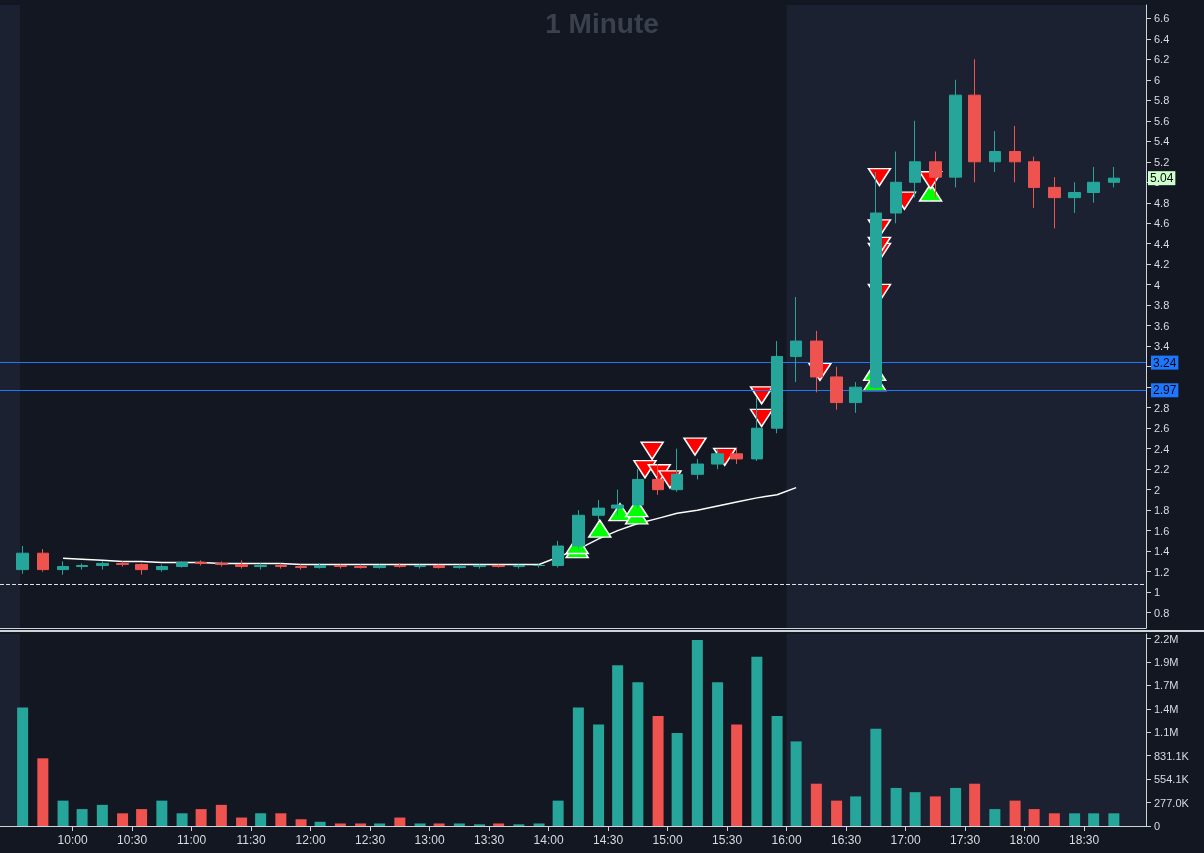 Image resolution: width=1204 pixels, height=853 pixels. I want to click on x-tick-label: 16:30, so click(846, 840).